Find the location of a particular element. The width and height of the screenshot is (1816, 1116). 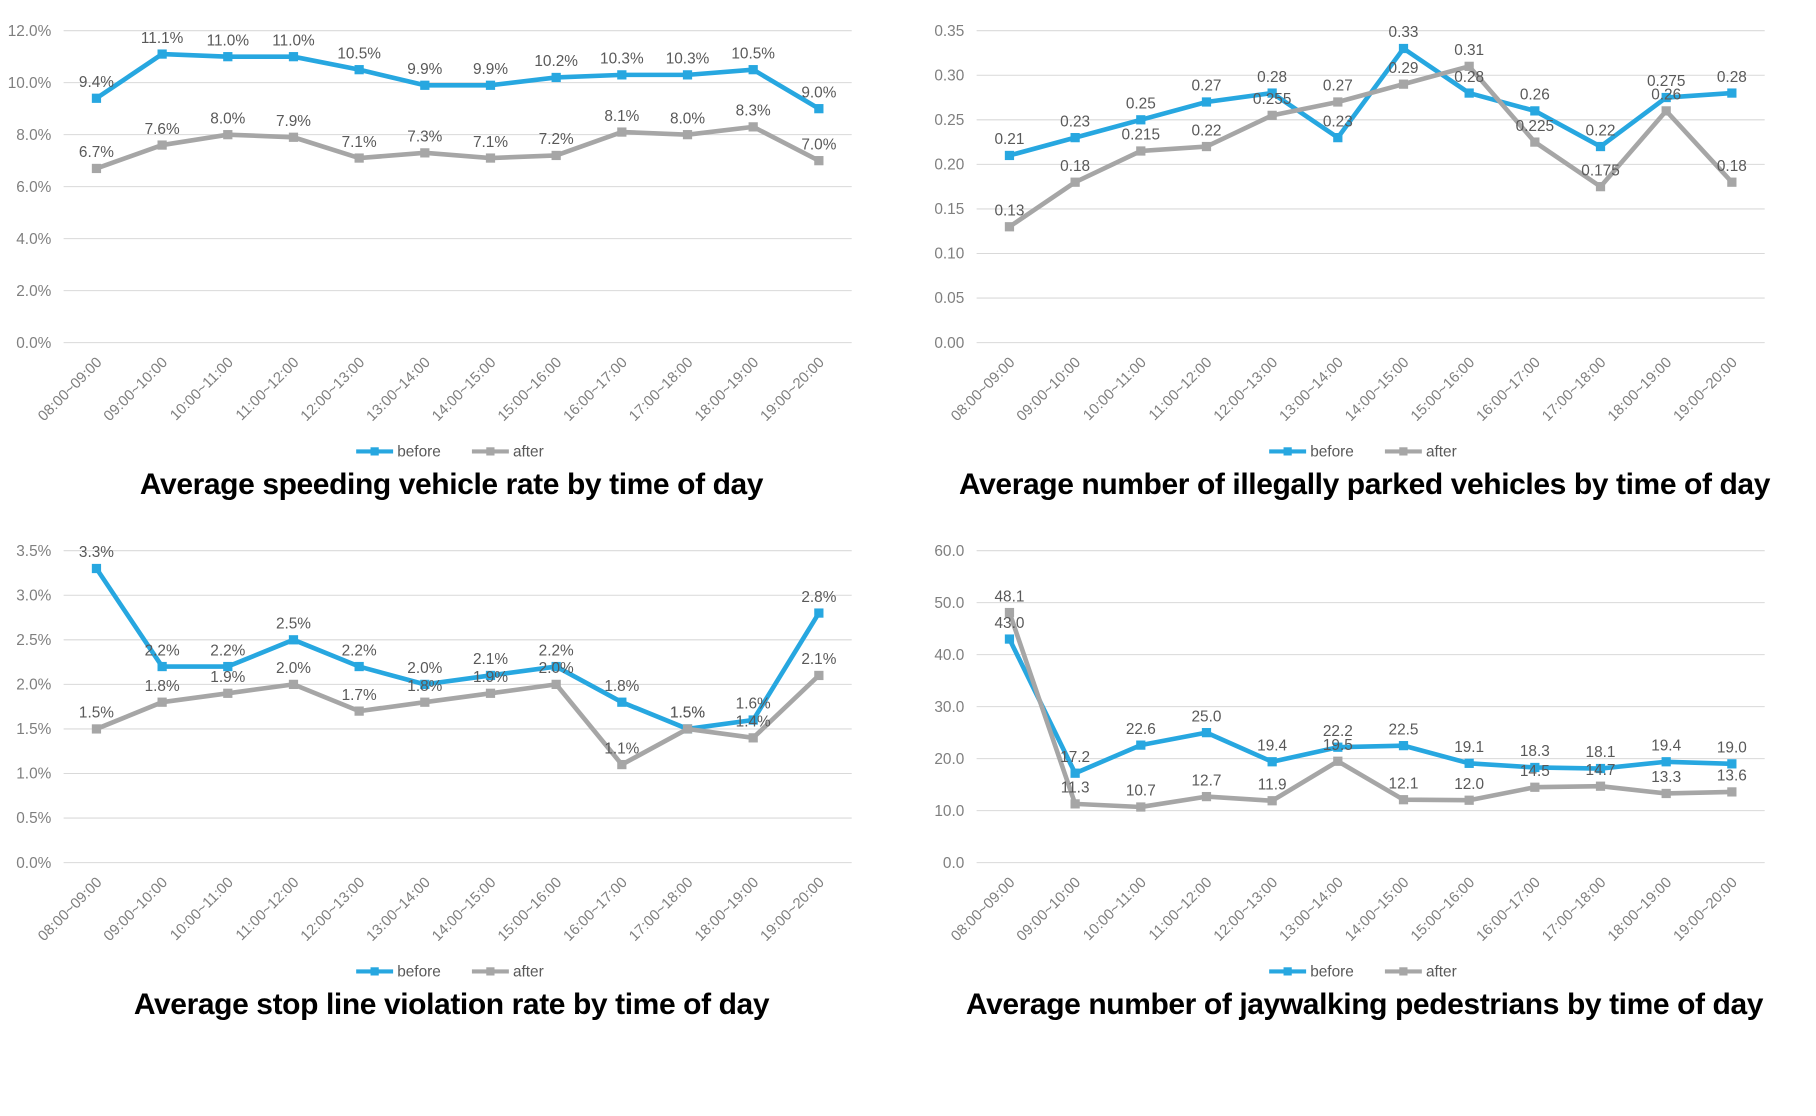

data-label-after: 1.4% is located at coordinates (753, 721).